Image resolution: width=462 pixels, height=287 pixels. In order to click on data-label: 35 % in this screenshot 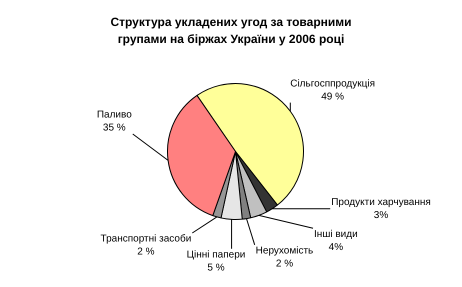, I will do `click(114, 128)`.